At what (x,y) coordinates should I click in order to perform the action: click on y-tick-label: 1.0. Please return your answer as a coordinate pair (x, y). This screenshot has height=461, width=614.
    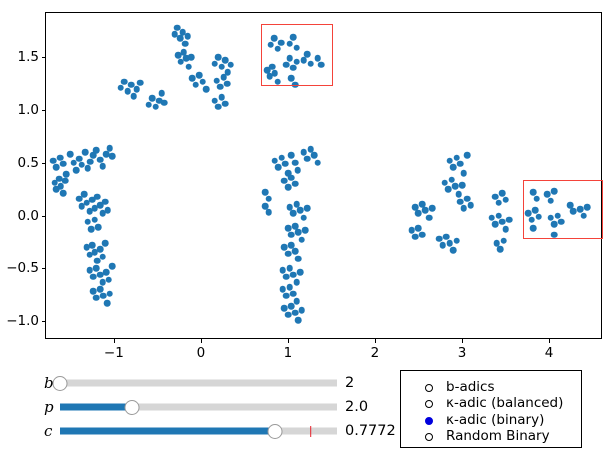
    Looking at the image, I should click on (28, 110).